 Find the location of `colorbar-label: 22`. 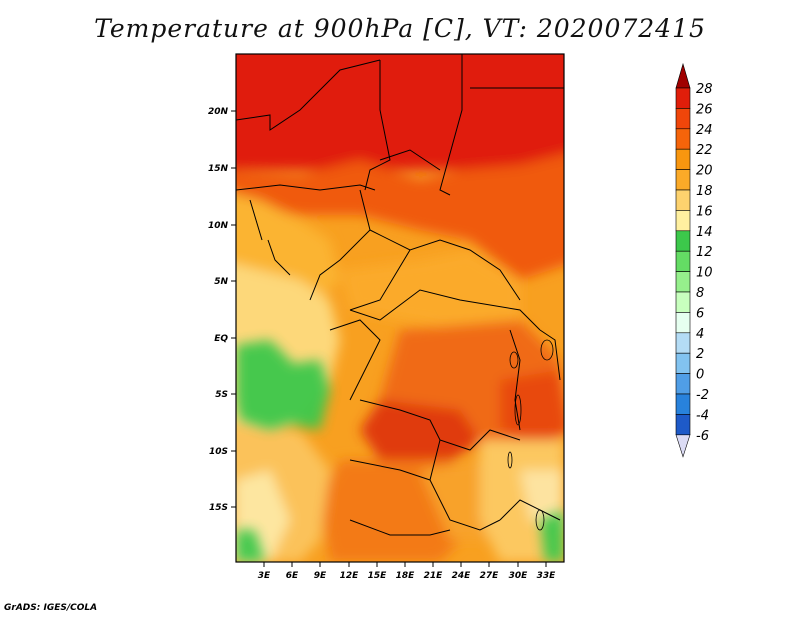

colorbar-label: 22 is located at coordinates (704, 150).